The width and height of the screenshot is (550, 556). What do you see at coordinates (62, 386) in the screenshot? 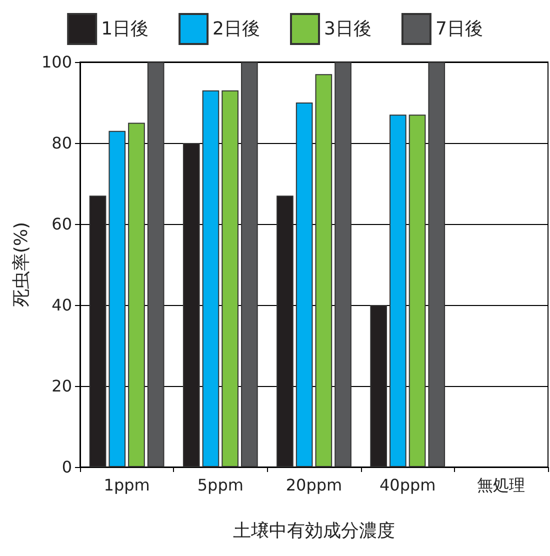
I see `y-tick-label: 20` at bounding box center [62, 386].